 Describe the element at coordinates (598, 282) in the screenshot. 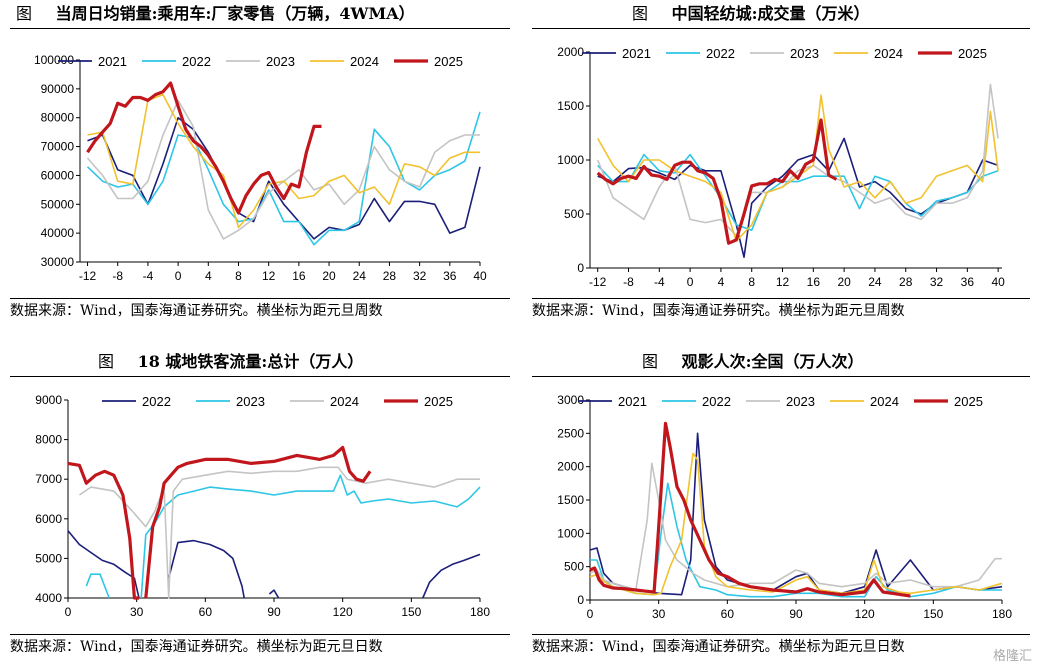

I see `x-tick-label: -12` at that location.